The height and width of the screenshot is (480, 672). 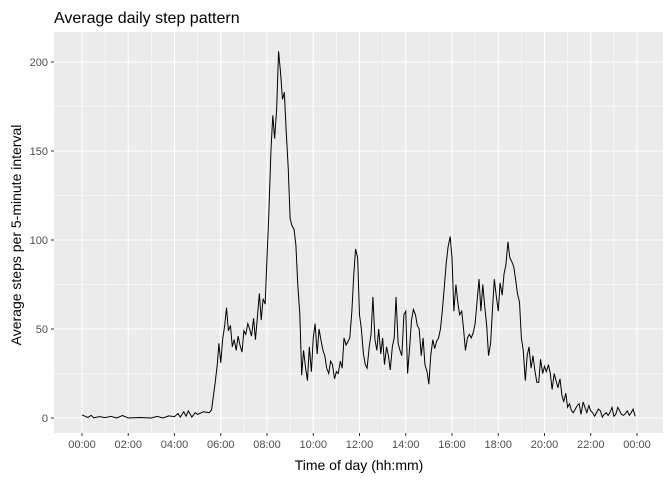 What do you see at coordinates (406, 445) in the screenshot?
I see `x-tick-label: 14:00` at bounding box center [406, 445].